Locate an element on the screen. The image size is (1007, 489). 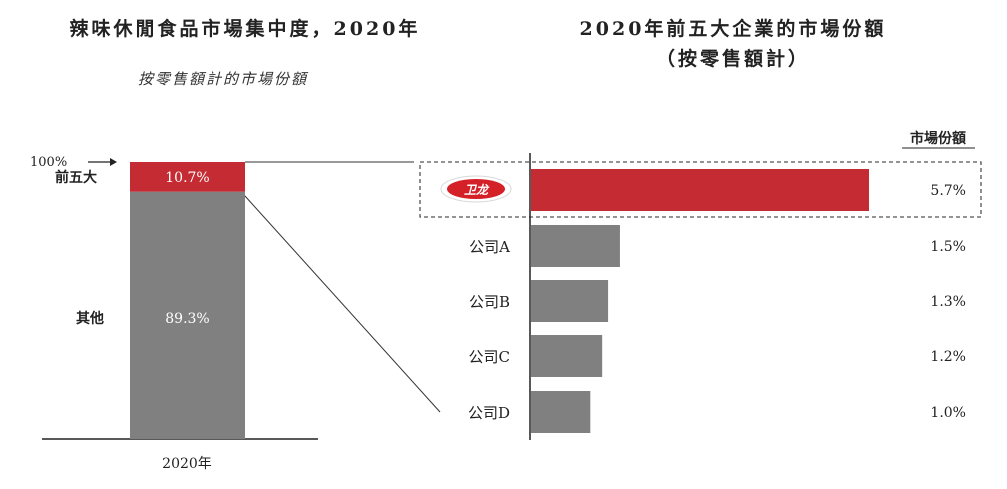
bar-value-label: 1.2% is located at coordinates (948, 357).